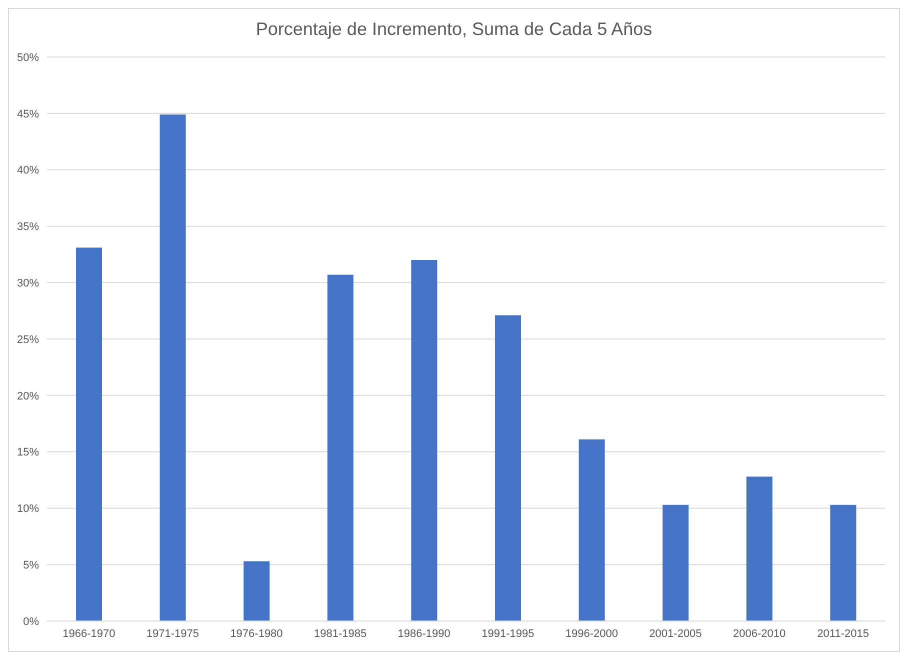 The height and width of the screenshot is (660, 908). I want to click on y-tick-label: 15%, so click(28, 452).